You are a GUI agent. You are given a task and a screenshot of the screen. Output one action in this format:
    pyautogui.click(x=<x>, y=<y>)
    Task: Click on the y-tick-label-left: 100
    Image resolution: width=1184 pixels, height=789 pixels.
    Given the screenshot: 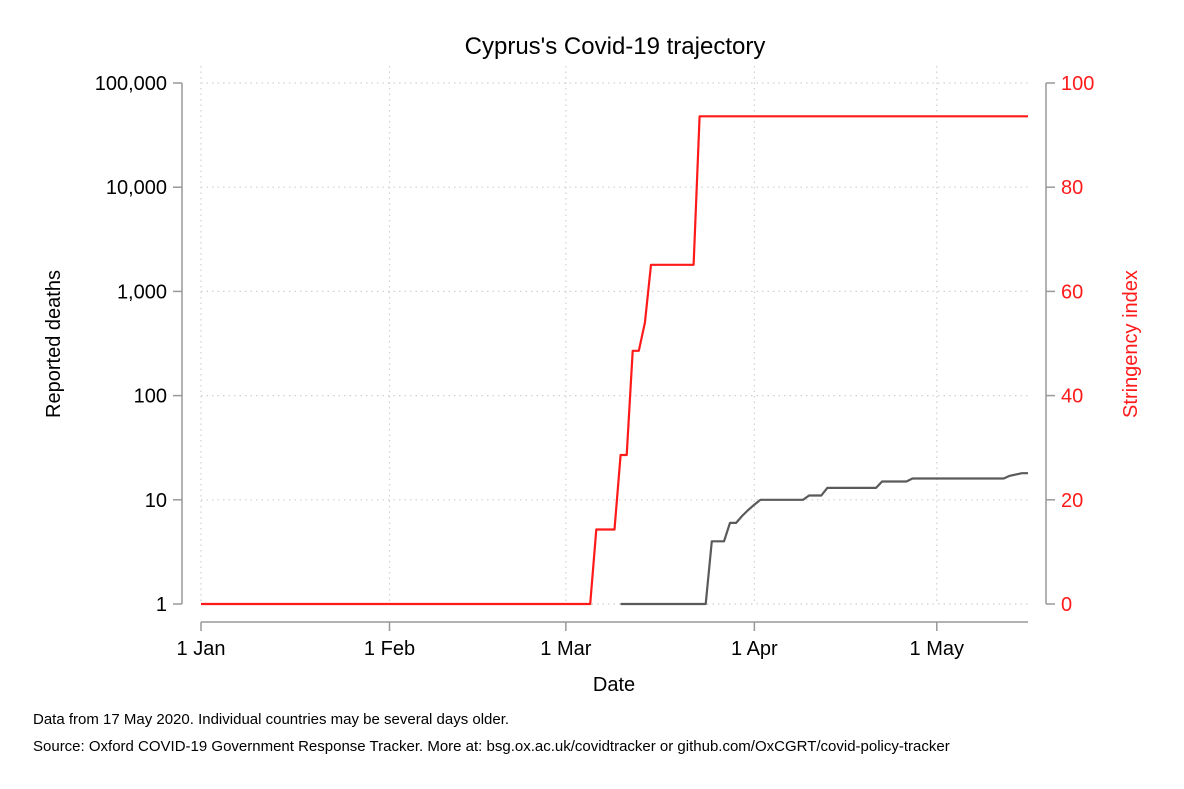 What is the action you would take?
    pyautogui.click(x=150, y=397)
    